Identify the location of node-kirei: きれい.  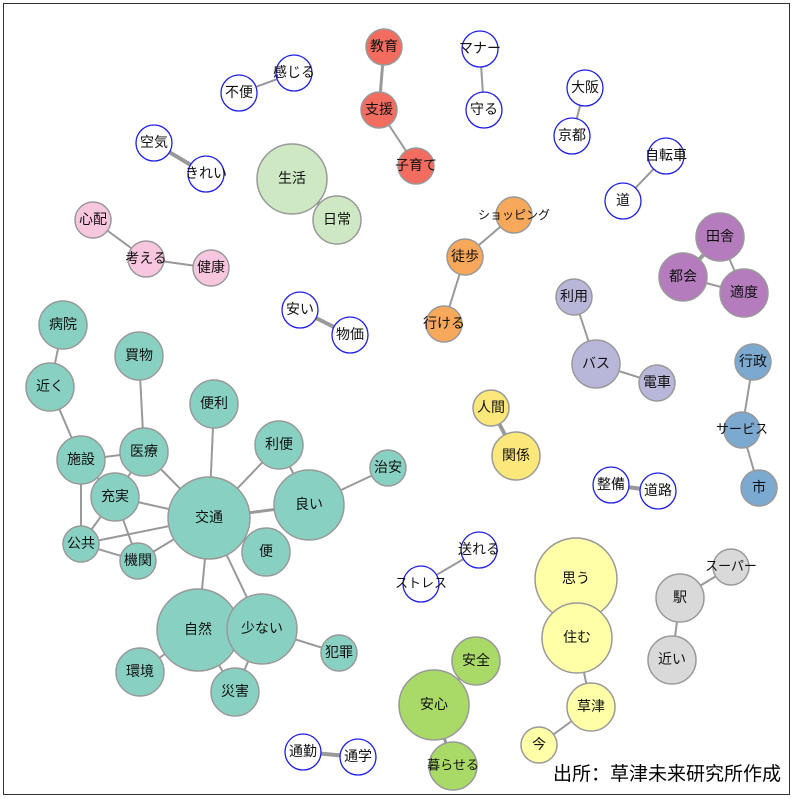
(206, 174).